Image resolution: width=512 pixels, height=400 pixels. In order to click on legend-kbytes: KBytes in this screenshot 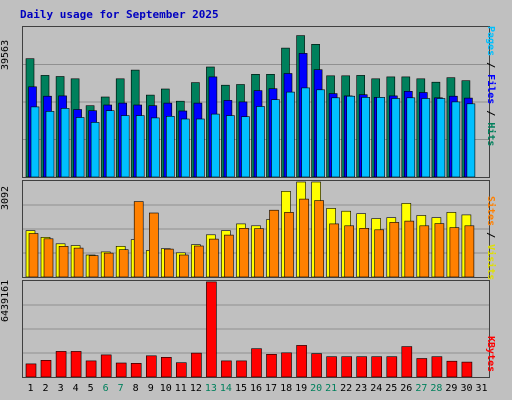, I will do `click(497, 356)`.